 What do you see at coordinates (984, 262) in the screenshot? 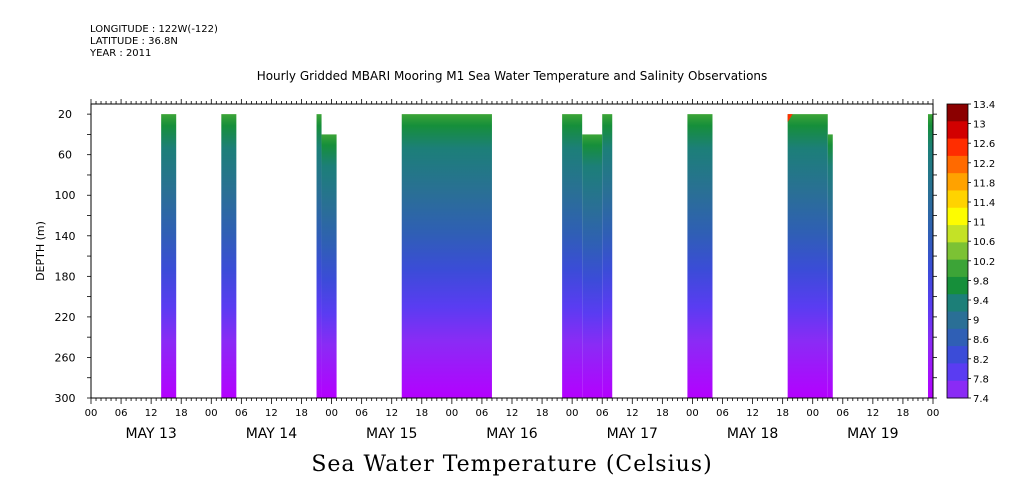
I see `colorbar-label: 10.2` at bounding box center [984, 262].